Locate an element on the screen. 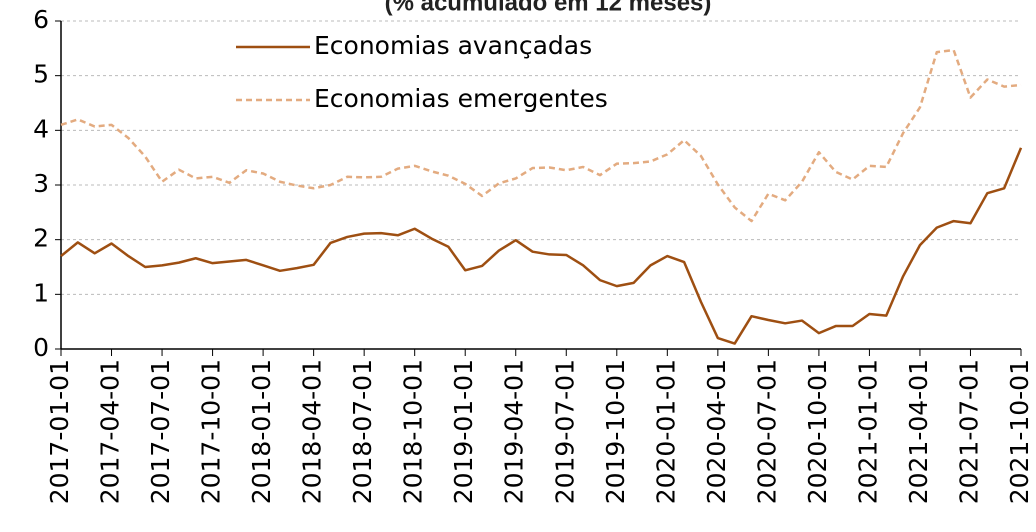 Image resolution: width=1036 pixels, height=532 pixels. x-tick-label: 2021-04-01 is located at coordinates (918, 431).